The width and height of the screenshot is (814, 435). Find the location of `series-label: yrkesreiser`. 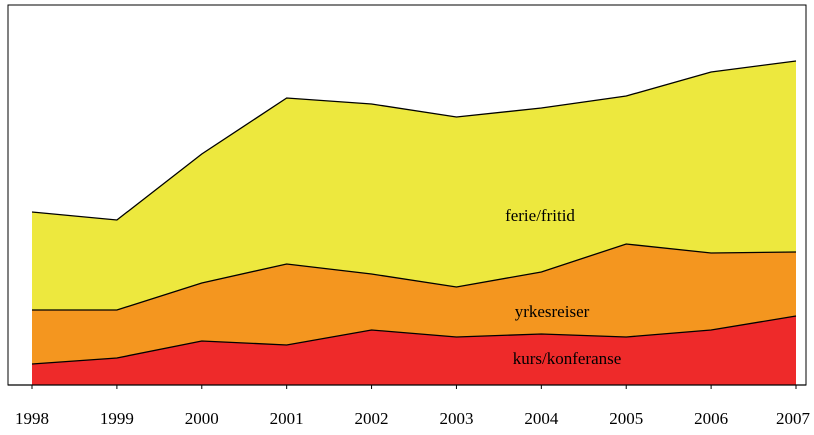

series-label: yrkesreiser is located at coordinates (552, 311).